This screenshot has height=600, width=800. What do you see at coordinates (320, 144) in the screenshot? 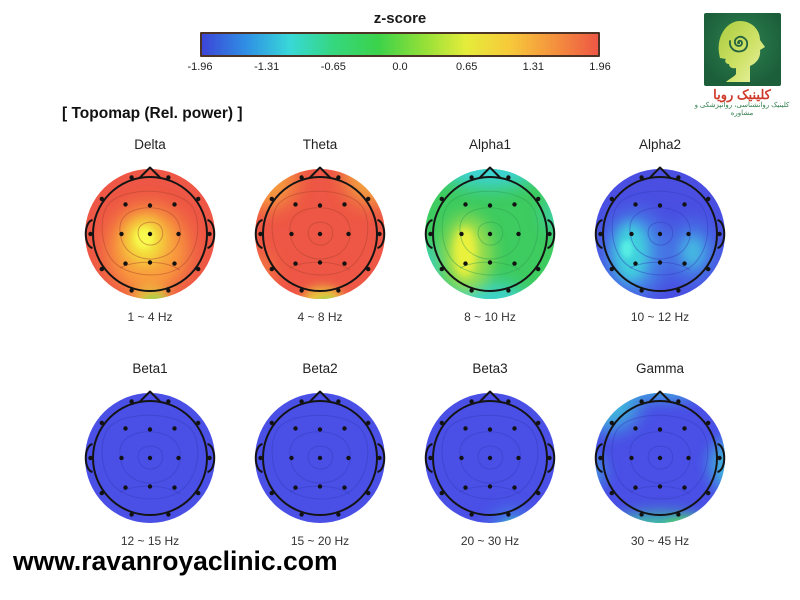
I see `band-title: Theta` at bounding box center [320, 144].